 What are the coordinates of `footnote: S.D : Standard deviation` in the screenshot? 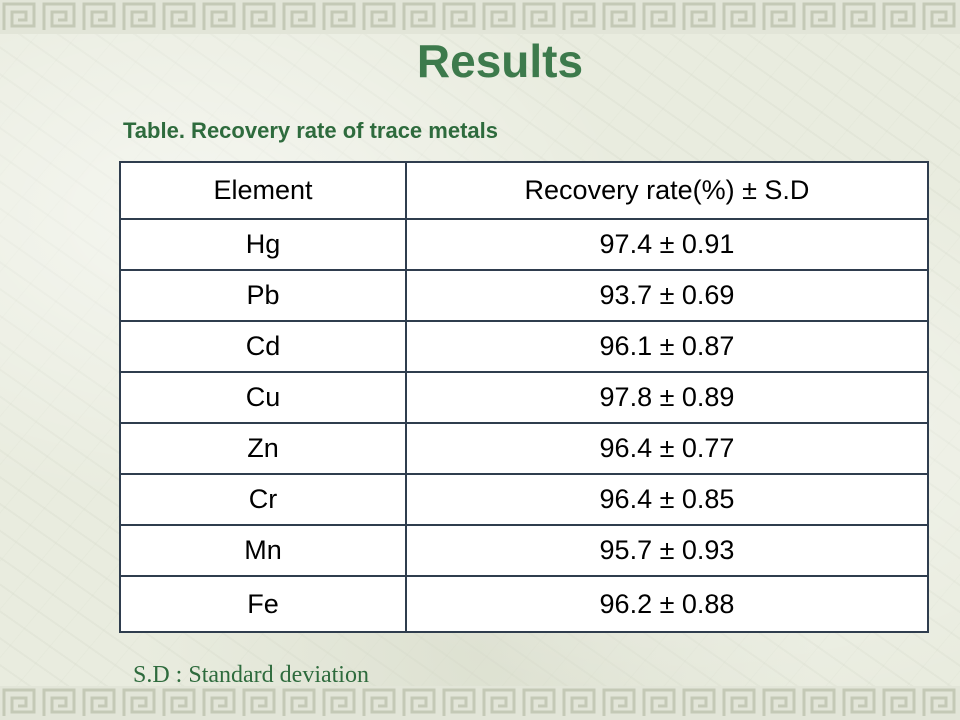 It's located at (251, 675).